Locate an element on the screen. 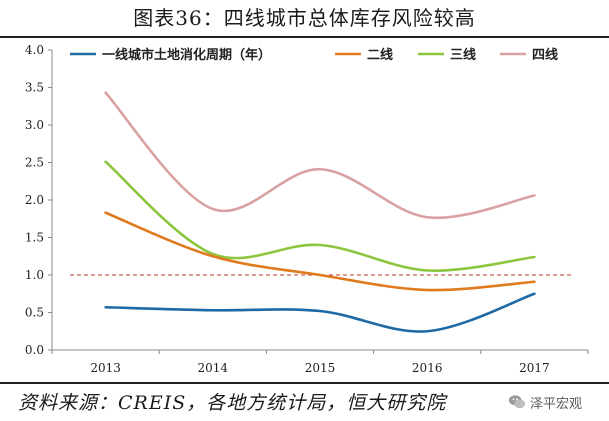 This screenshot has width=609, height=421. x-tick-label: 2017 is located at coordinates (534, 368).